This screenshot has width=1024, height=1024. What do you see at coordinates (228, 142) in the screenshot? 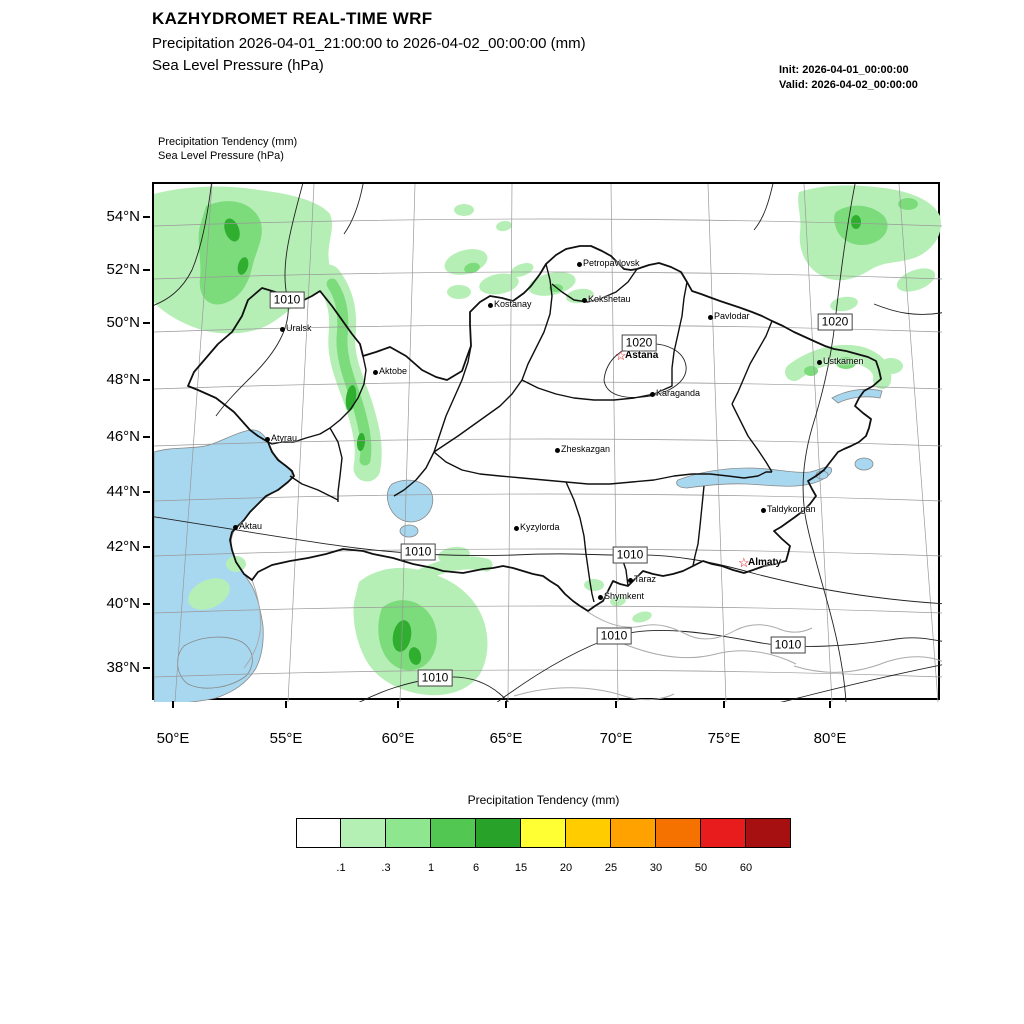
I see `map-inner-legend-line1: Precipitation Tendency (mm)` at bounding box center [228, 142].